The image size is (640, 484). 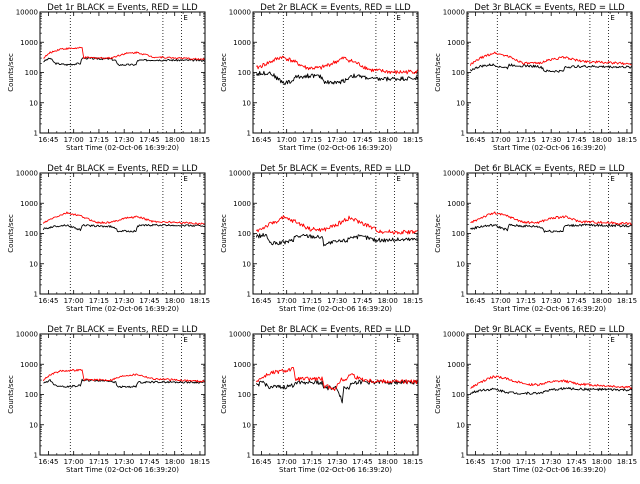 I want to click on panel-title: Det 2r BLACK = Events, RED = LLD, so click(x=335, y=8).